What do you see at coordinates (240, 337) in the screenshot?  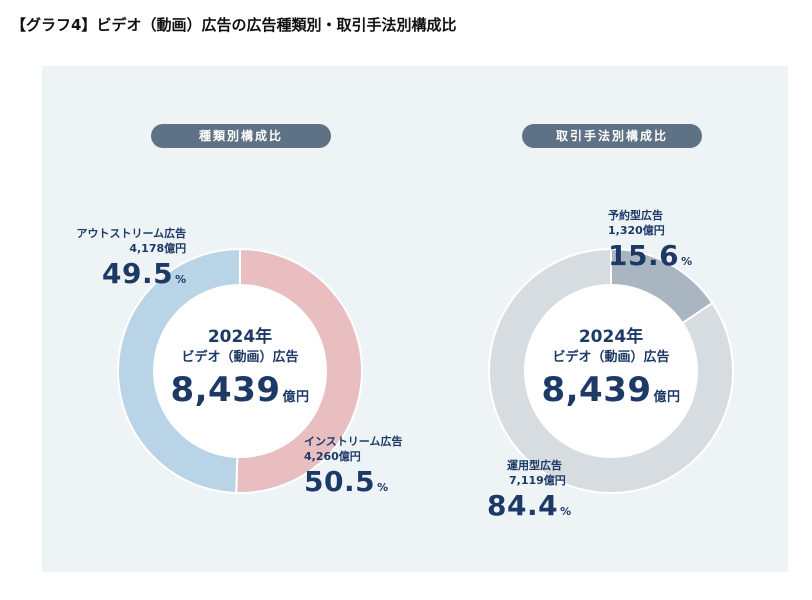 I see `type-center-year: 2024年` at bounding box center [240, 337].